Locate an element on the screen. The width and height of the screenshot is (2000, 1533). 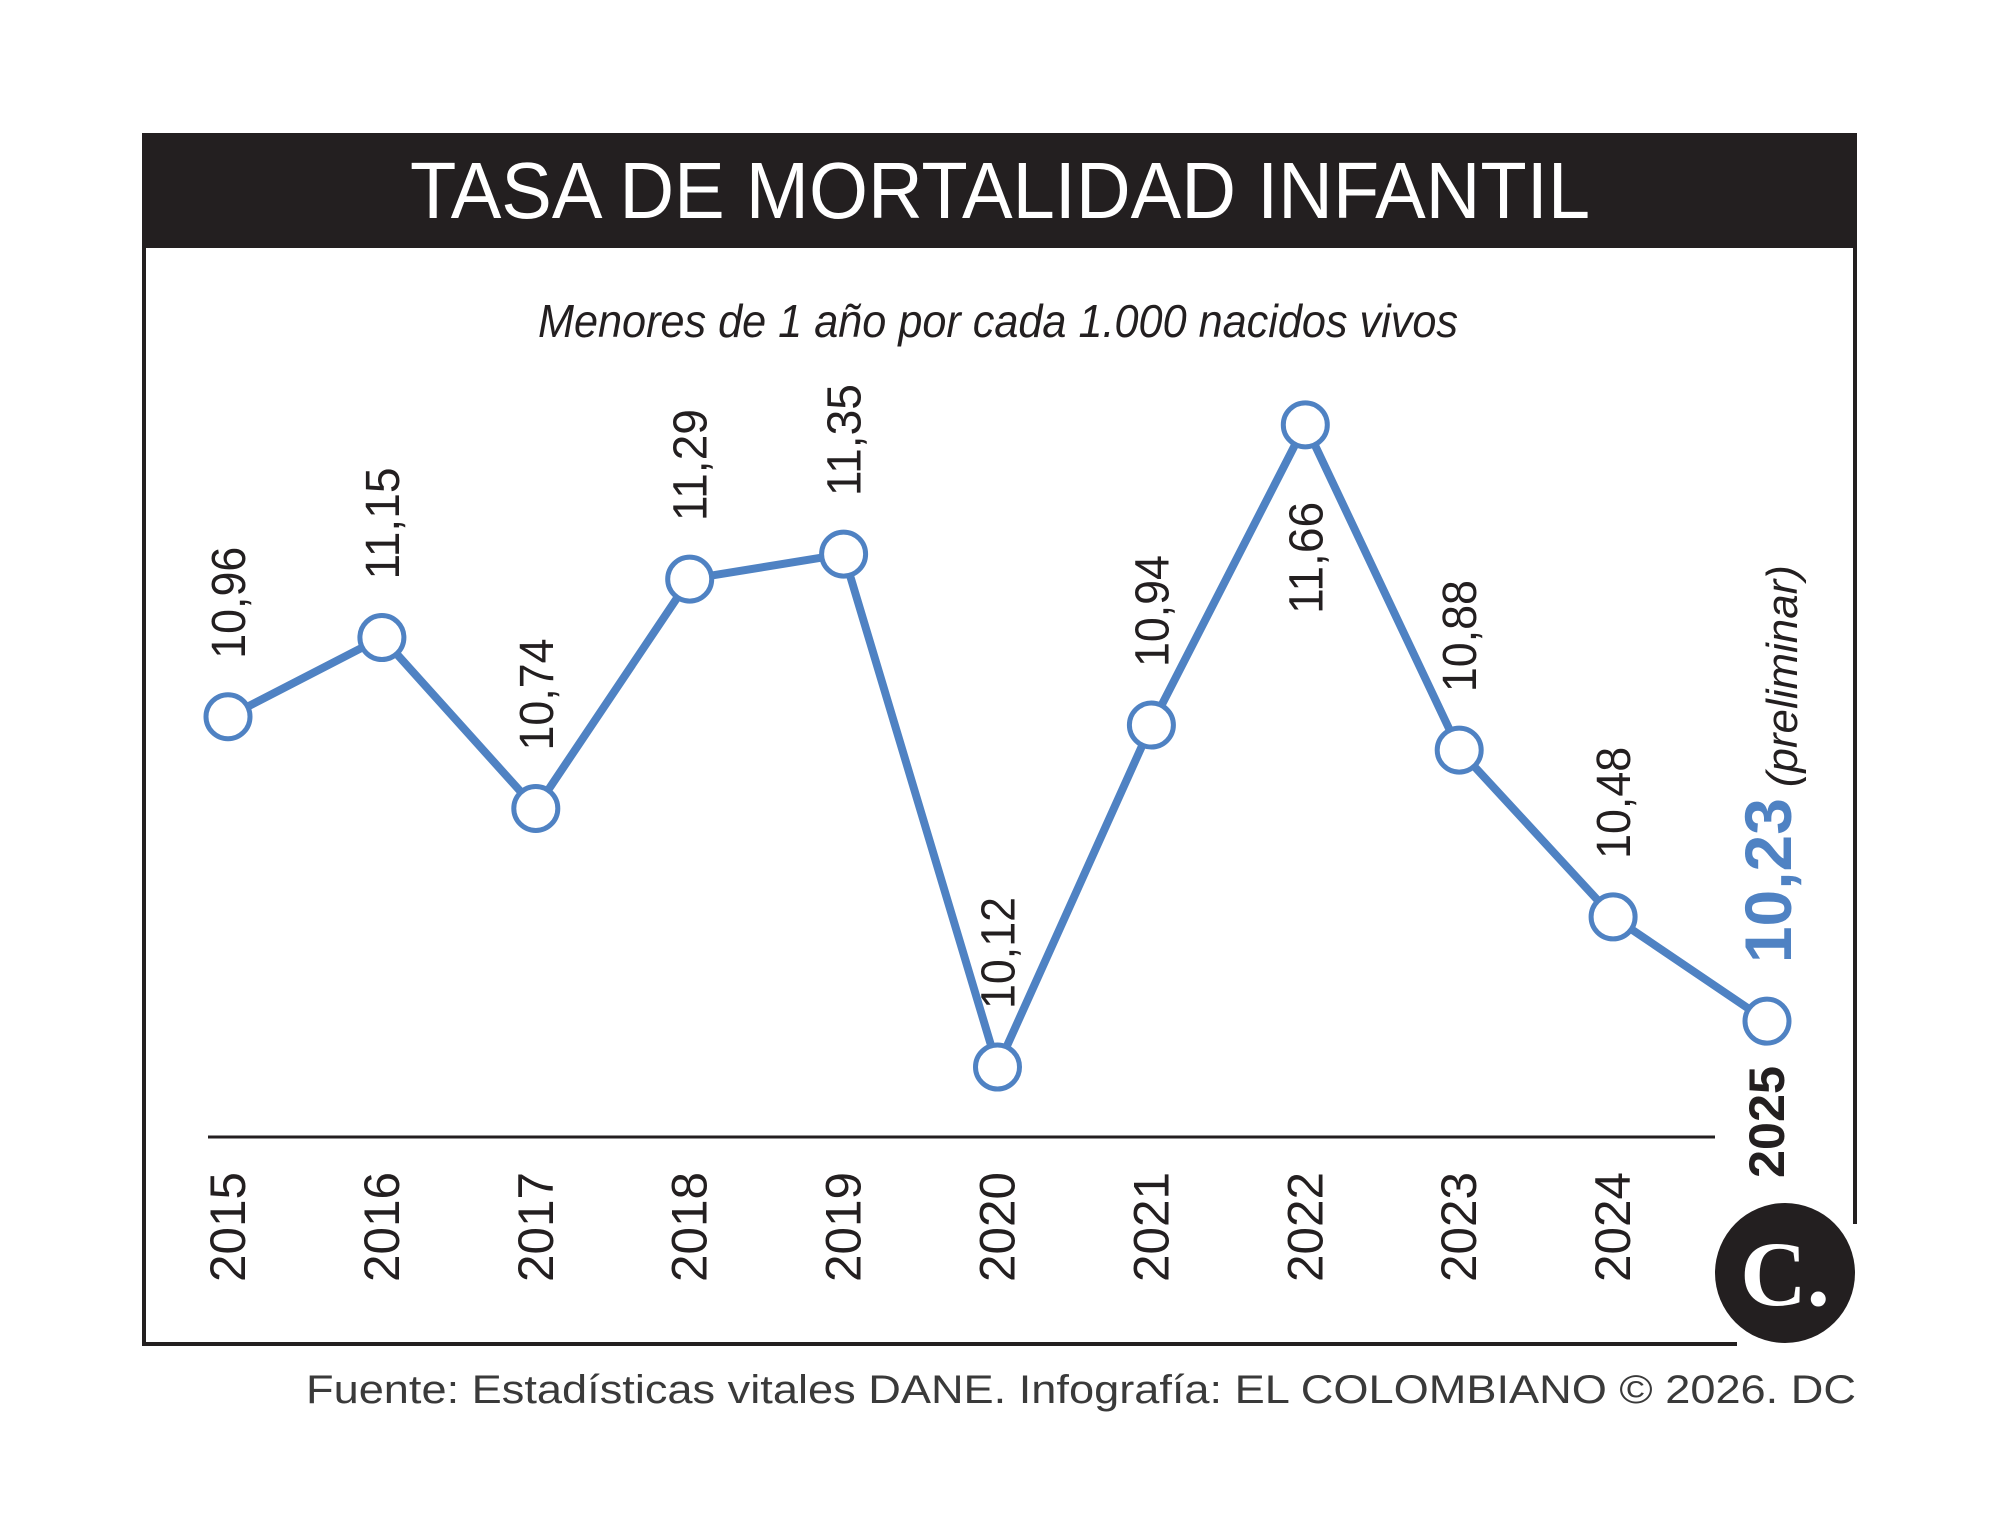
data-label: 11,15 is located at coordinates (383, 523).